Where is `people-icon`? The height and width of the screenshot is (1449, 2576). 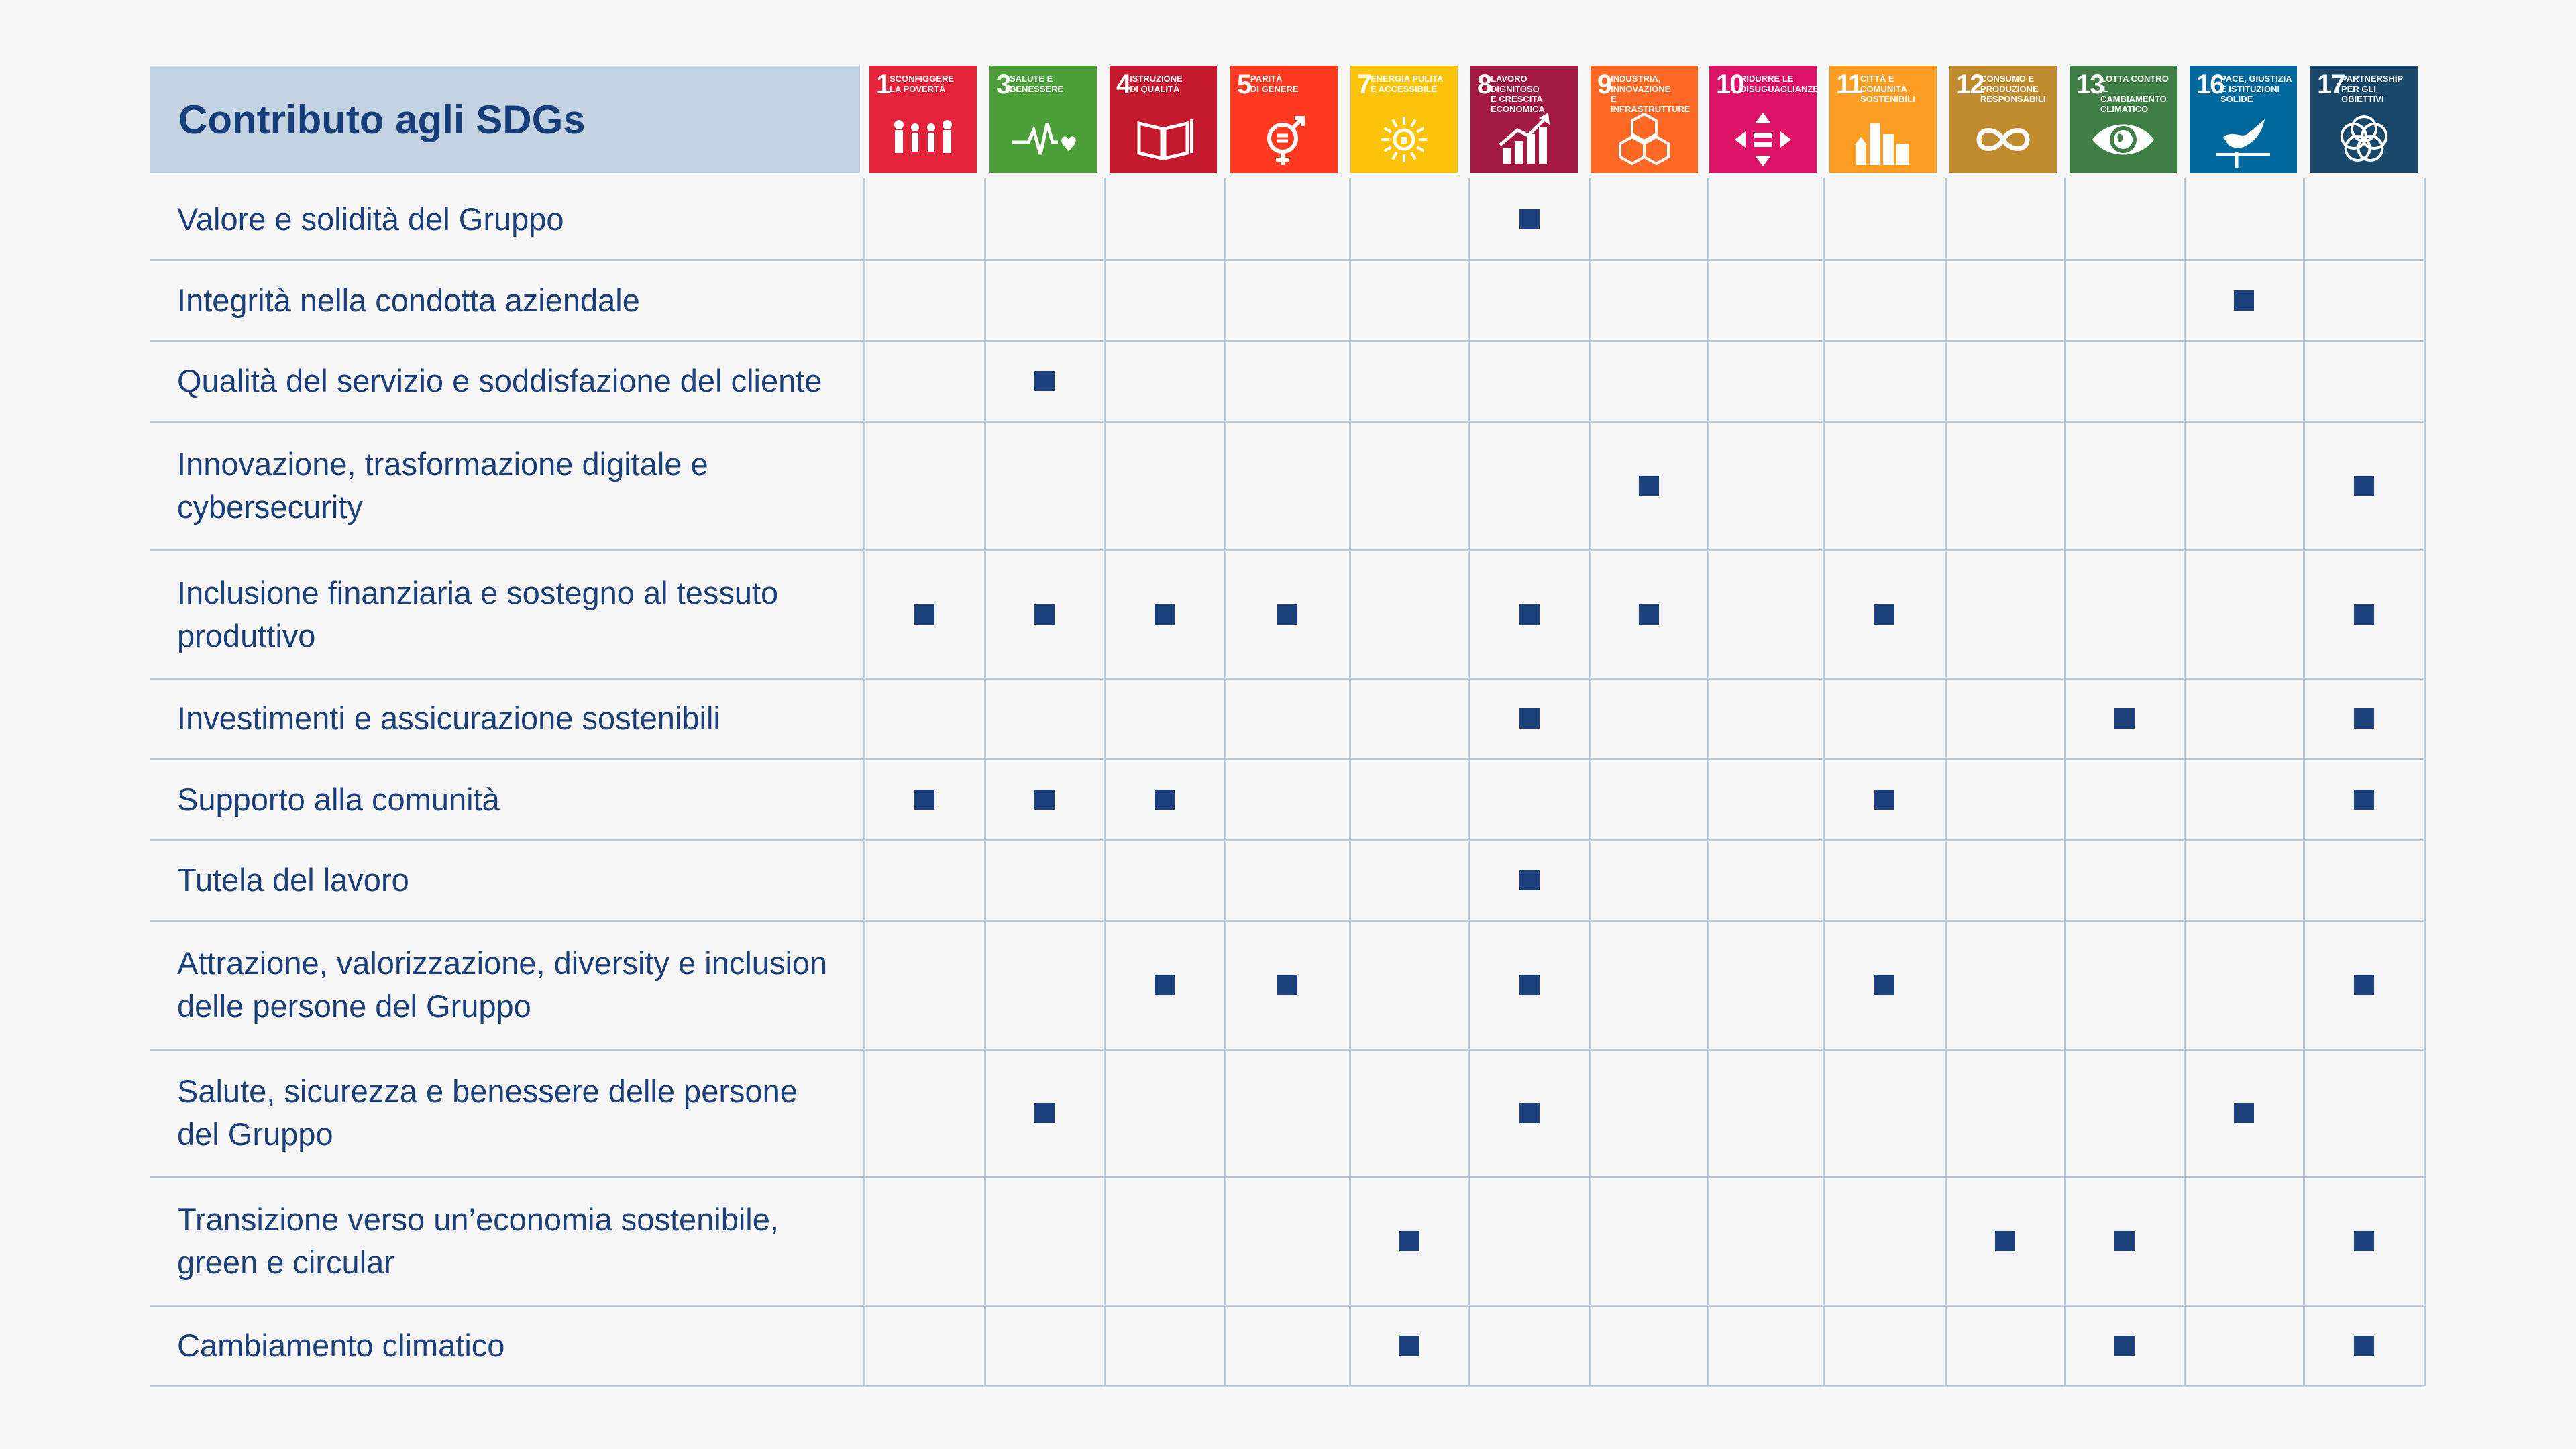
people-icon is located at coordinates (923, 136).